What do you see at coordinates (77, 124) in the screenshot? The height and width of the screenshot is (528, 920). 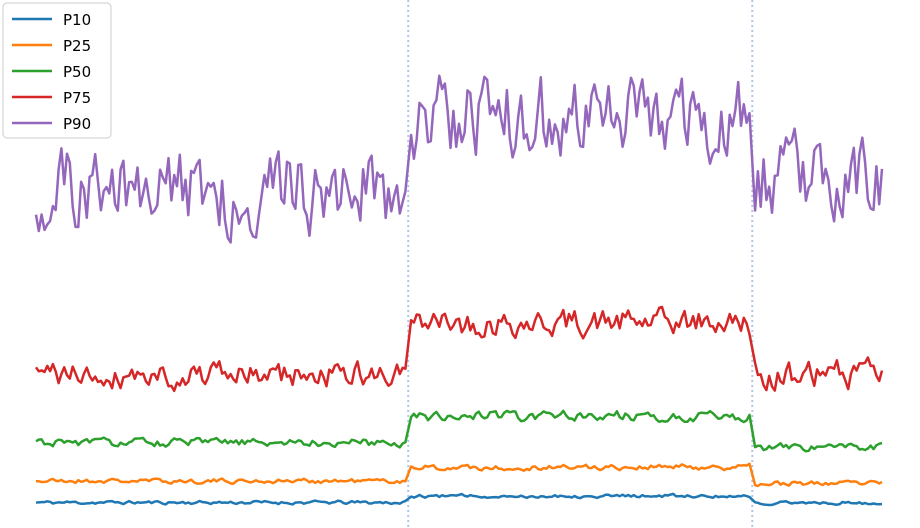 I see `legend-label-p90: P90` at bounding box center [77, 124].